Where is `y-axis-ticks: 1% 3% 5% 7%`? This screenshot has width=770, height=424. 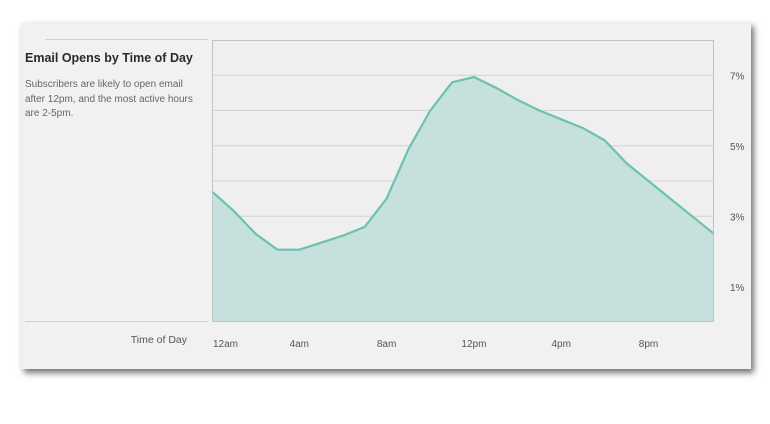 y-axis-ticks: 1% 3% 5% 7% is located at coordinates (737, 182).